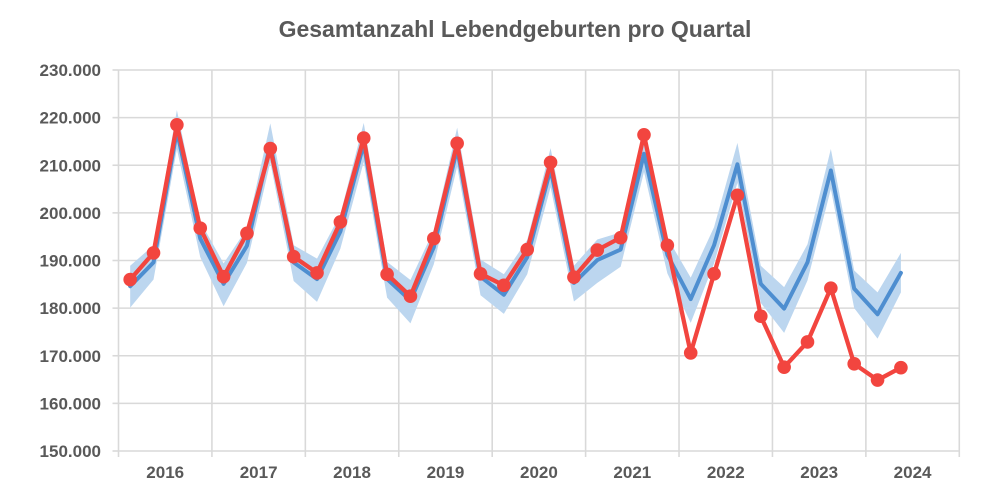 The height and width of the screenshot is (498, 982). What do you see at coordinates (913, 472) in the screenshot?
I see `x-axis-year-label: 2024` at bounding box center [913, 472].